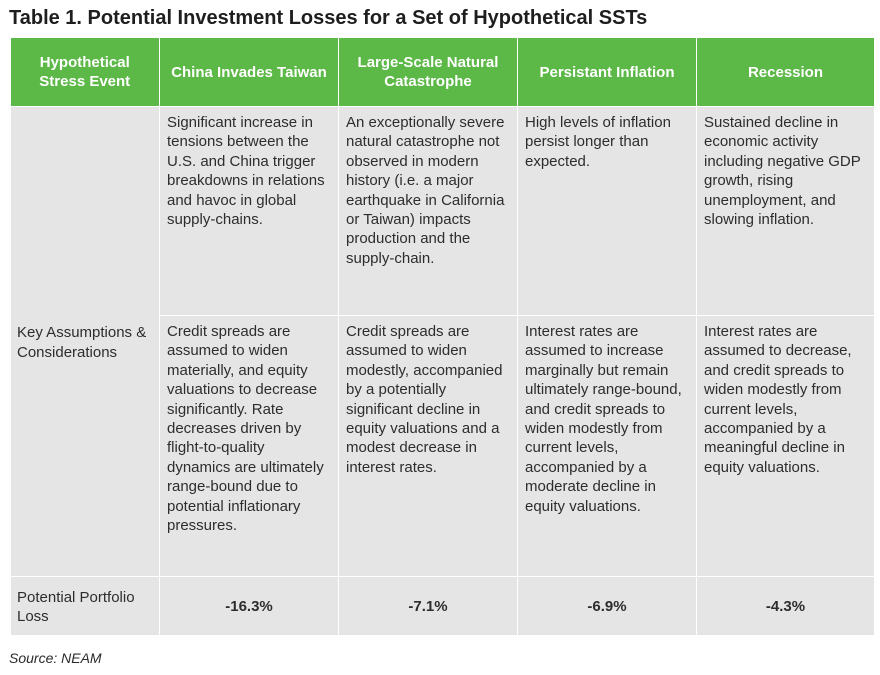  Describe the element at coordinates (249, 606) in the screenshot. I see `cell-loss-china: -16.3%` at that location.